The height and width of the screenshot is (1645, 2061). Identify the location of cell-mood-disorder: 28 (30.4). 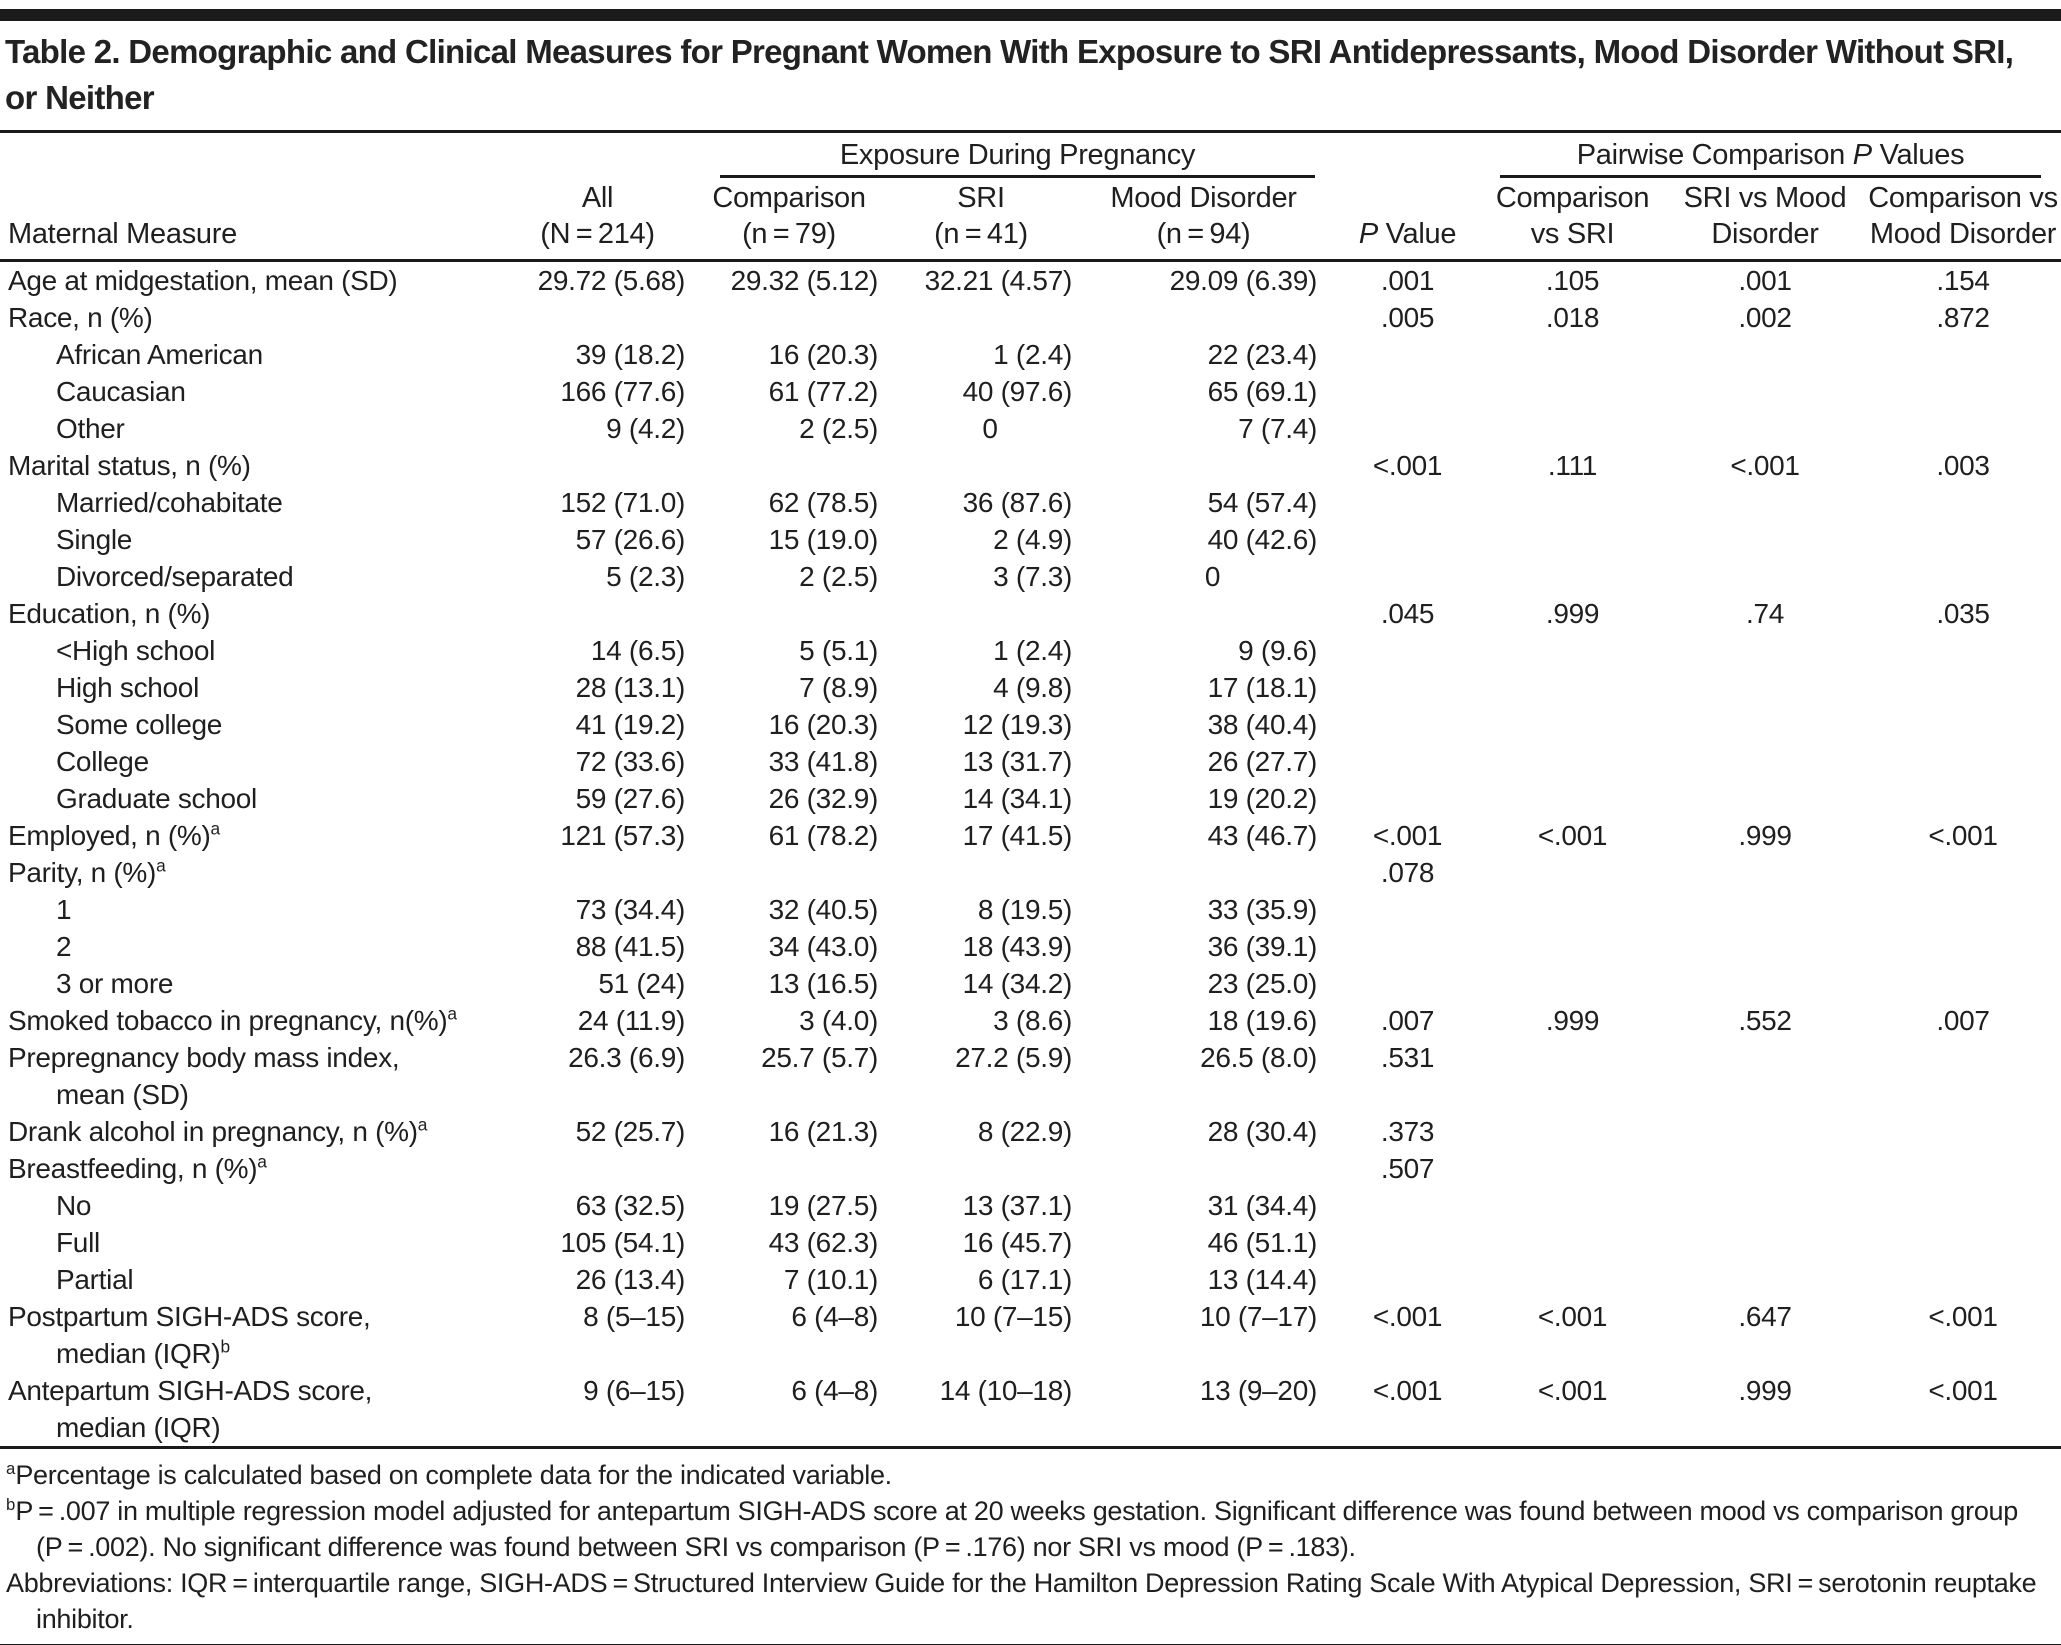
(1262, 1131).